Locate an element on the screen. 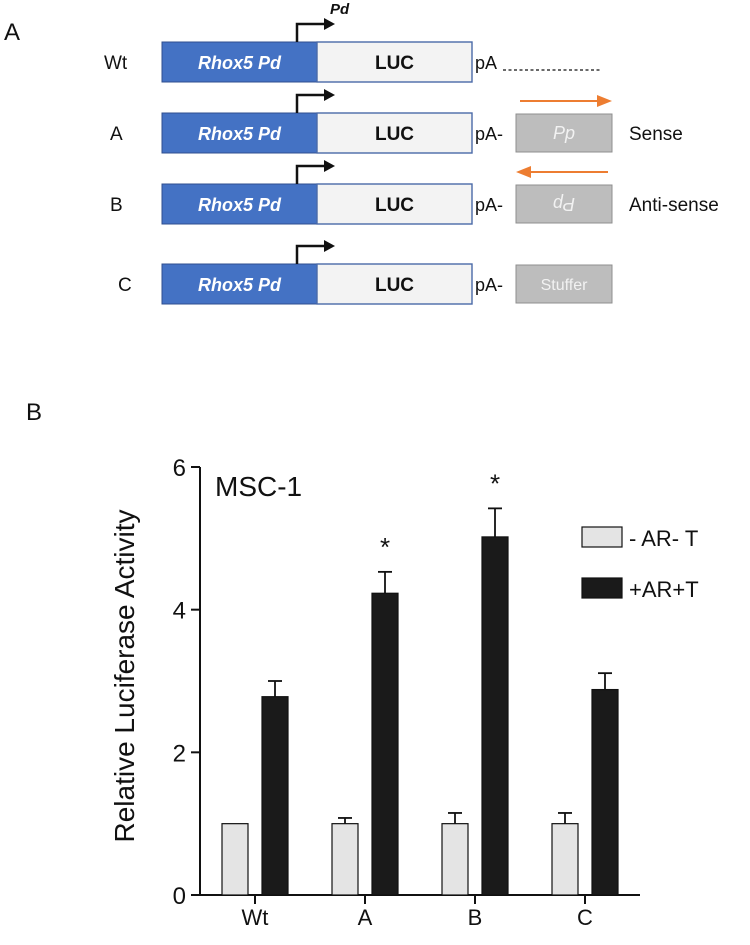 The height and width of the screenshot is (945, 750). legend-label: +AR+T is located at coordinates (664, 589).